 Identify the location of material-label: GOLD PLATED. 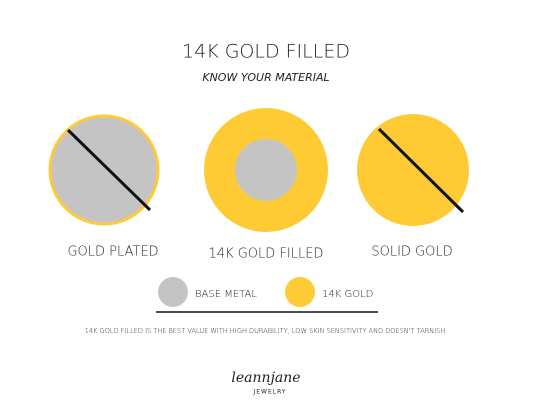
(112, 252).